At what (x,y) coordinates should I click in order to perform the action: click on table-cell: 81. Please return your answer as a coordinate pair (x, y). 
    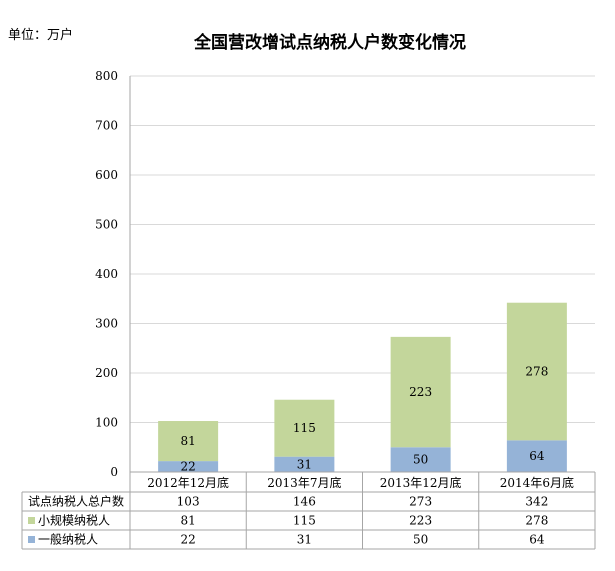
    Looking at the image, I should click on (187, 521).